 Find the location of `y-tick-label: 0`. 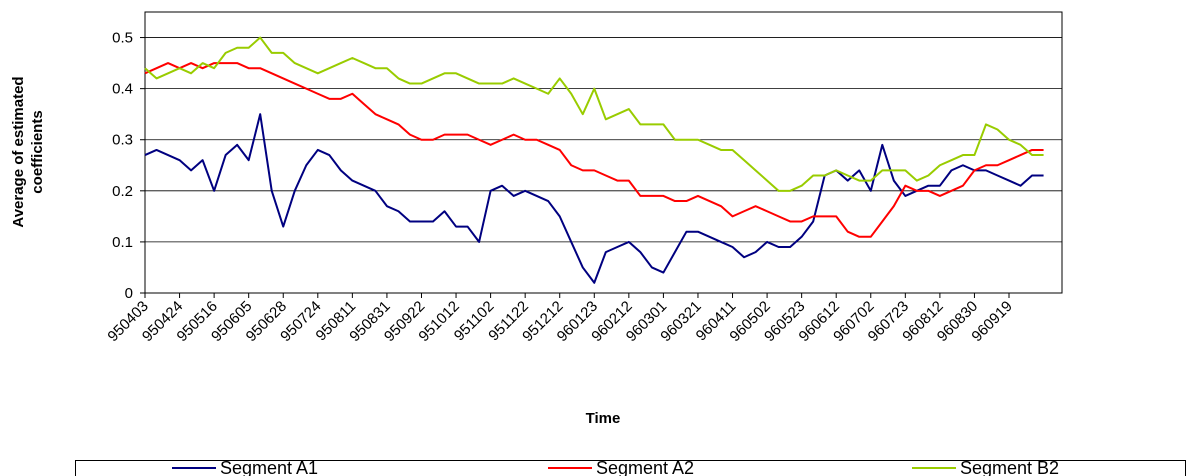

y-tick-label: 0 is located at coordinates (129, 293).